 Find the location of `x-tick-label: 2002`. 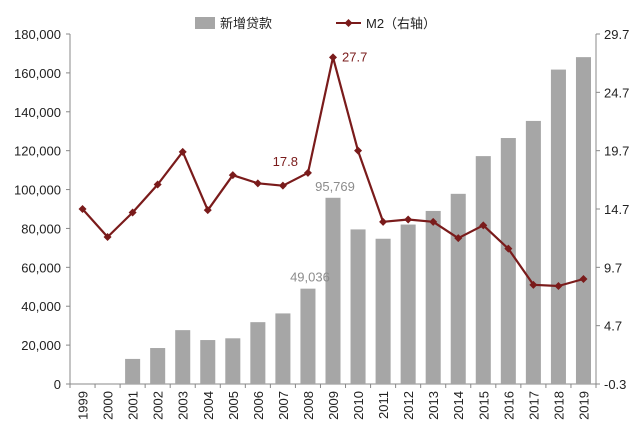

x-tick-label: 2002 is located at coordinates (158, 405).